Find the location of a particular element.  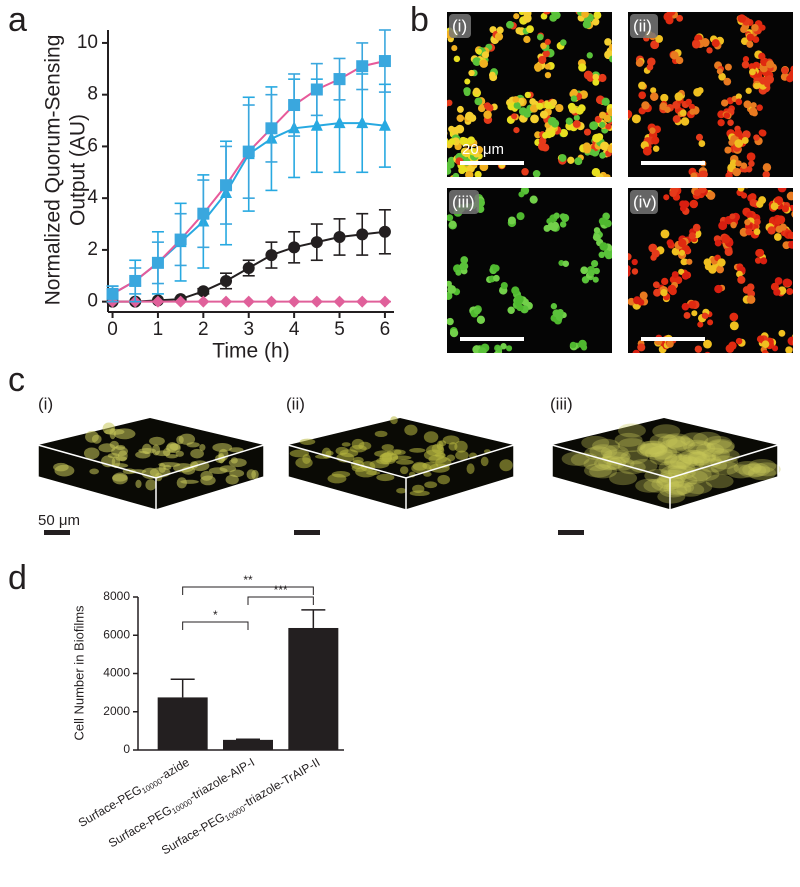

y-tick-label: 8 is located at coordinates (92, 94).